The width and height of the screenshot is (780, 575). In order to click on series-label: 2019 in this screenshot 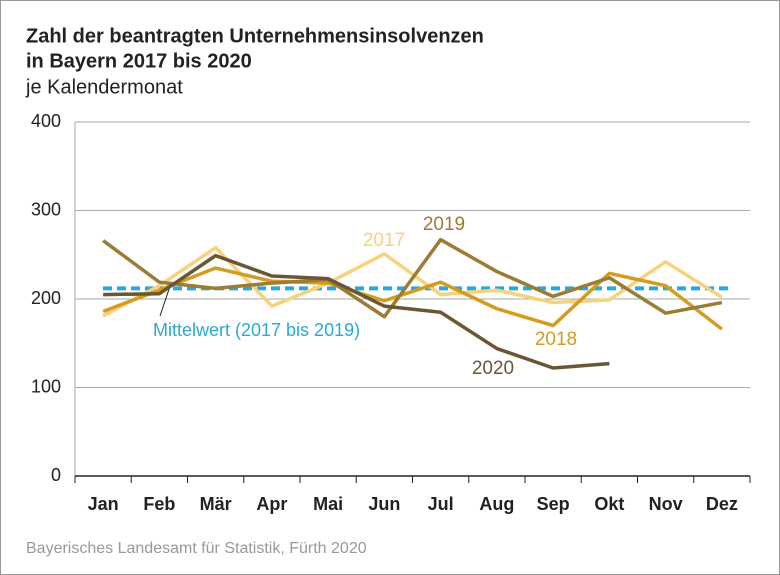, I will do `click(444, 224)`.